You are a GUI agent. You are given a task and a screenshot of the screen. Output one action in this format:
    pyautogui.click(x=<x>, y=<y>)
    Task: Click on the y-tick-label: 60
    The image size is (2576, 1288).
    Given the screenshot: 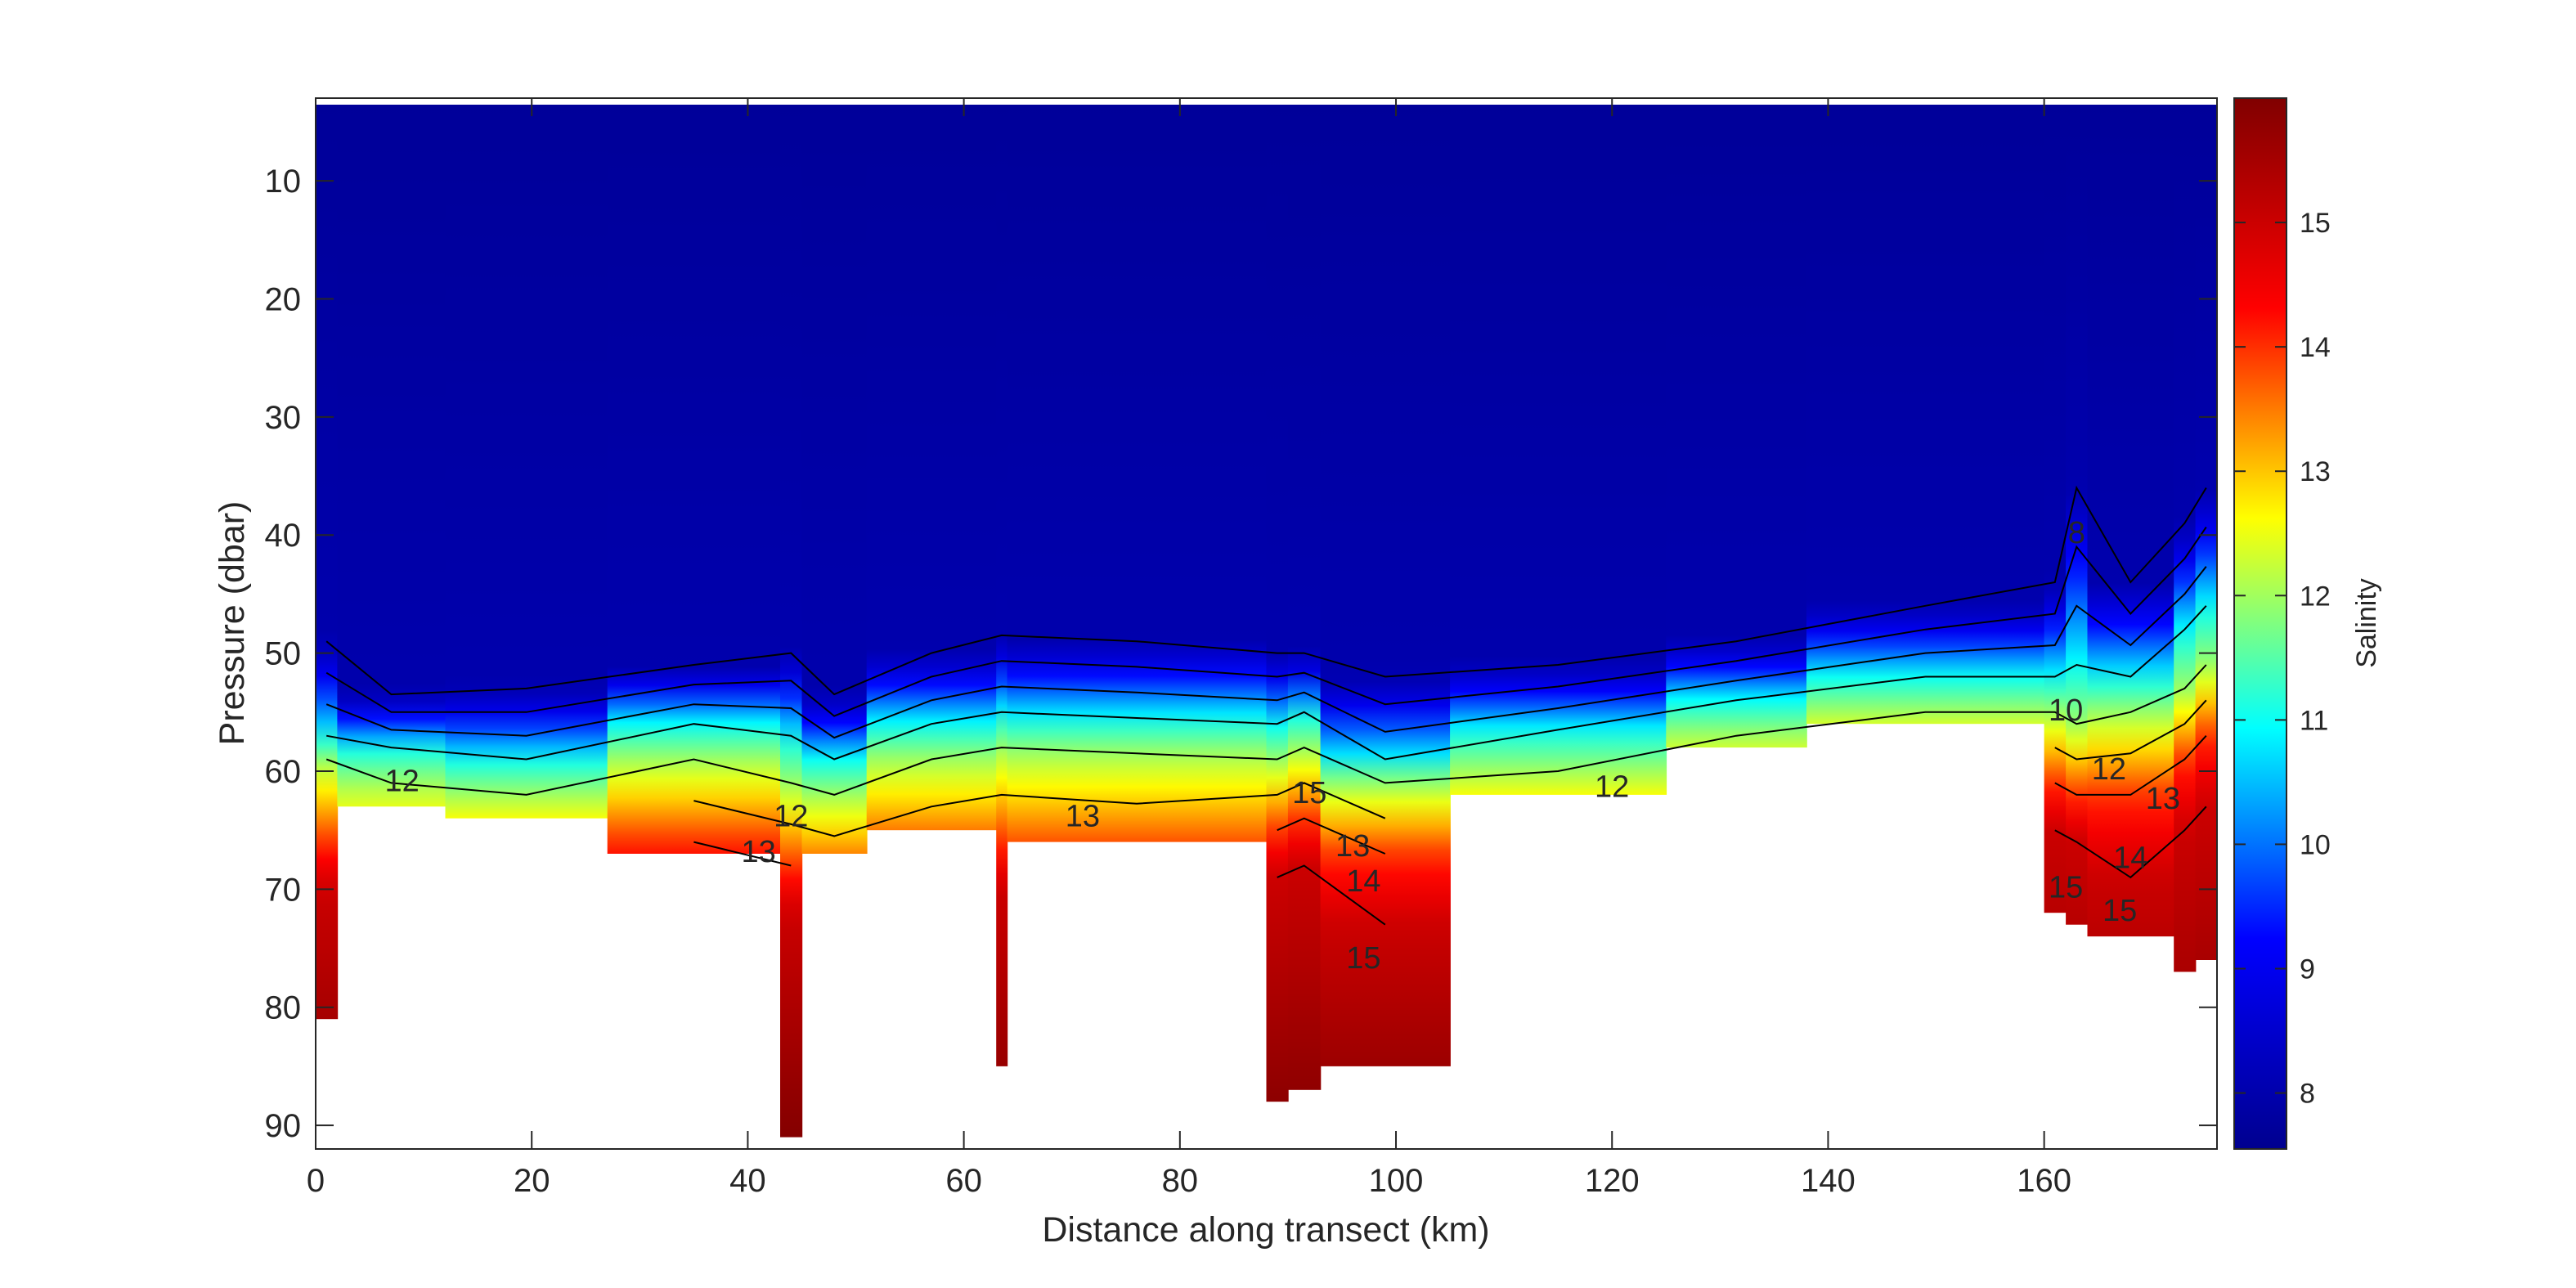 What is the action you would take?
    pyautogui.click(x=284, y=772)
    